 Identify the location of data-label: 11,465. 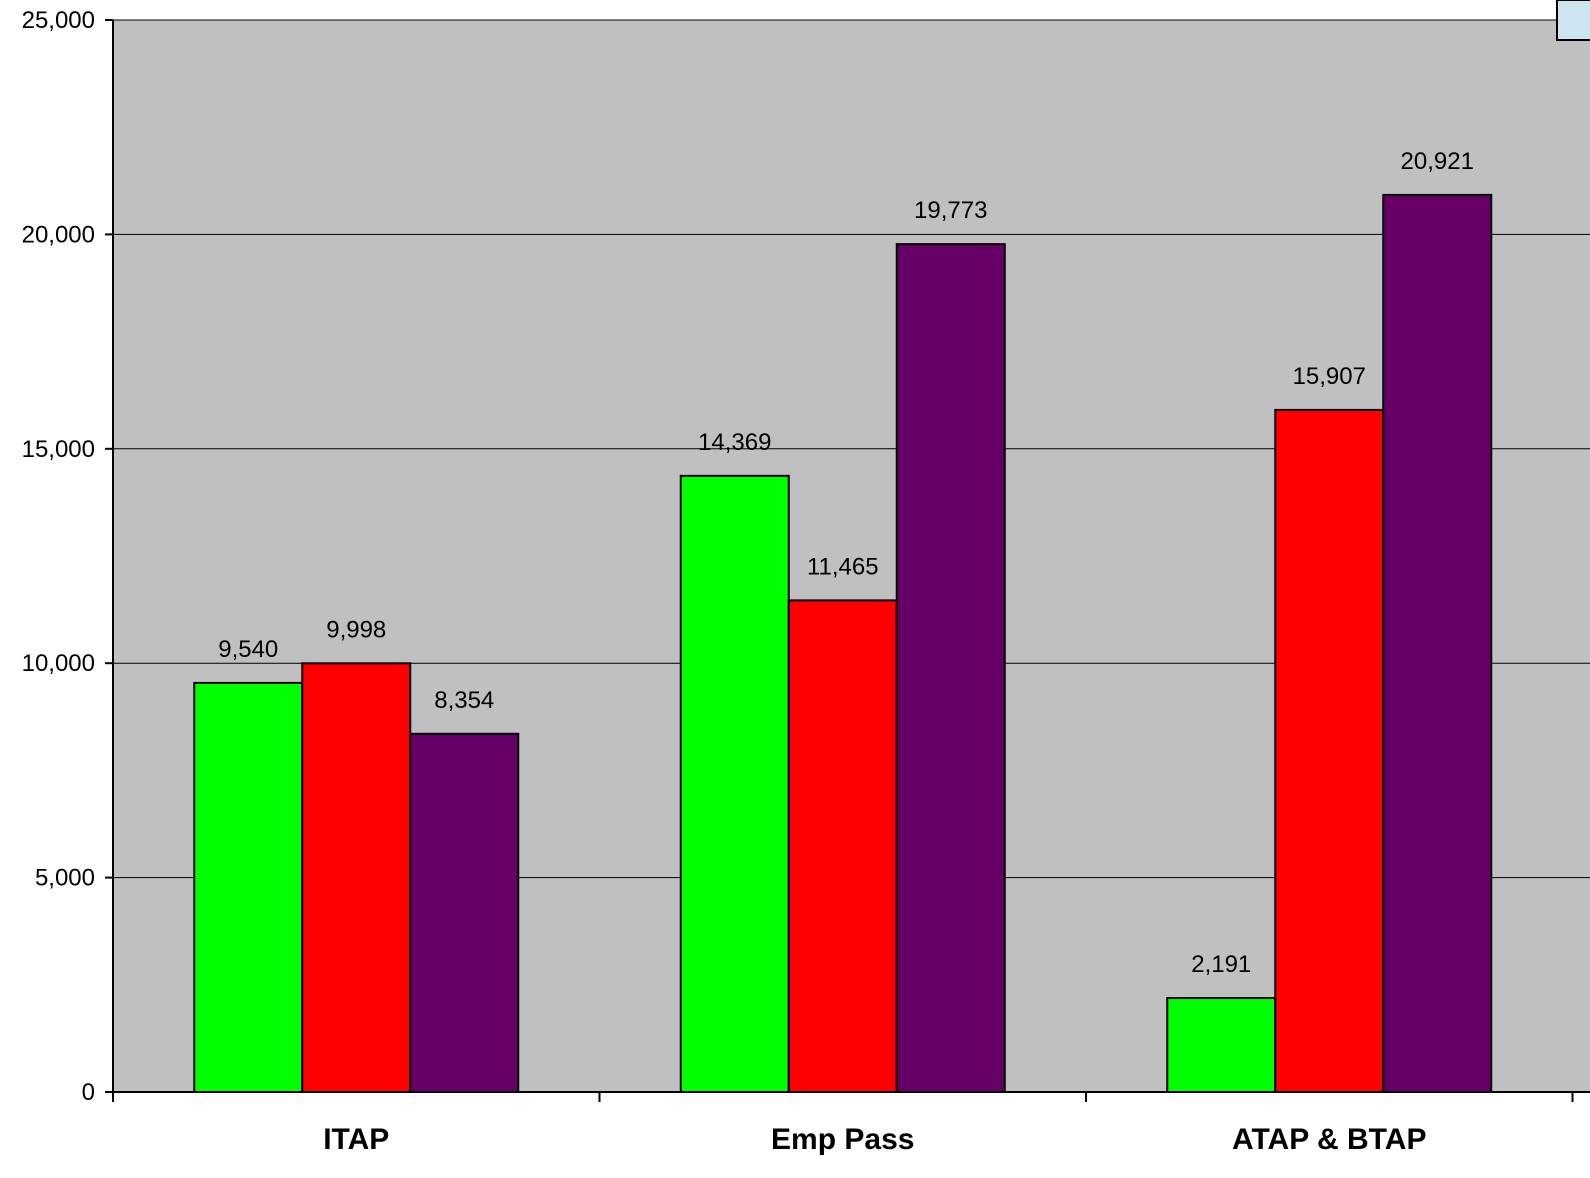
(843, 566).